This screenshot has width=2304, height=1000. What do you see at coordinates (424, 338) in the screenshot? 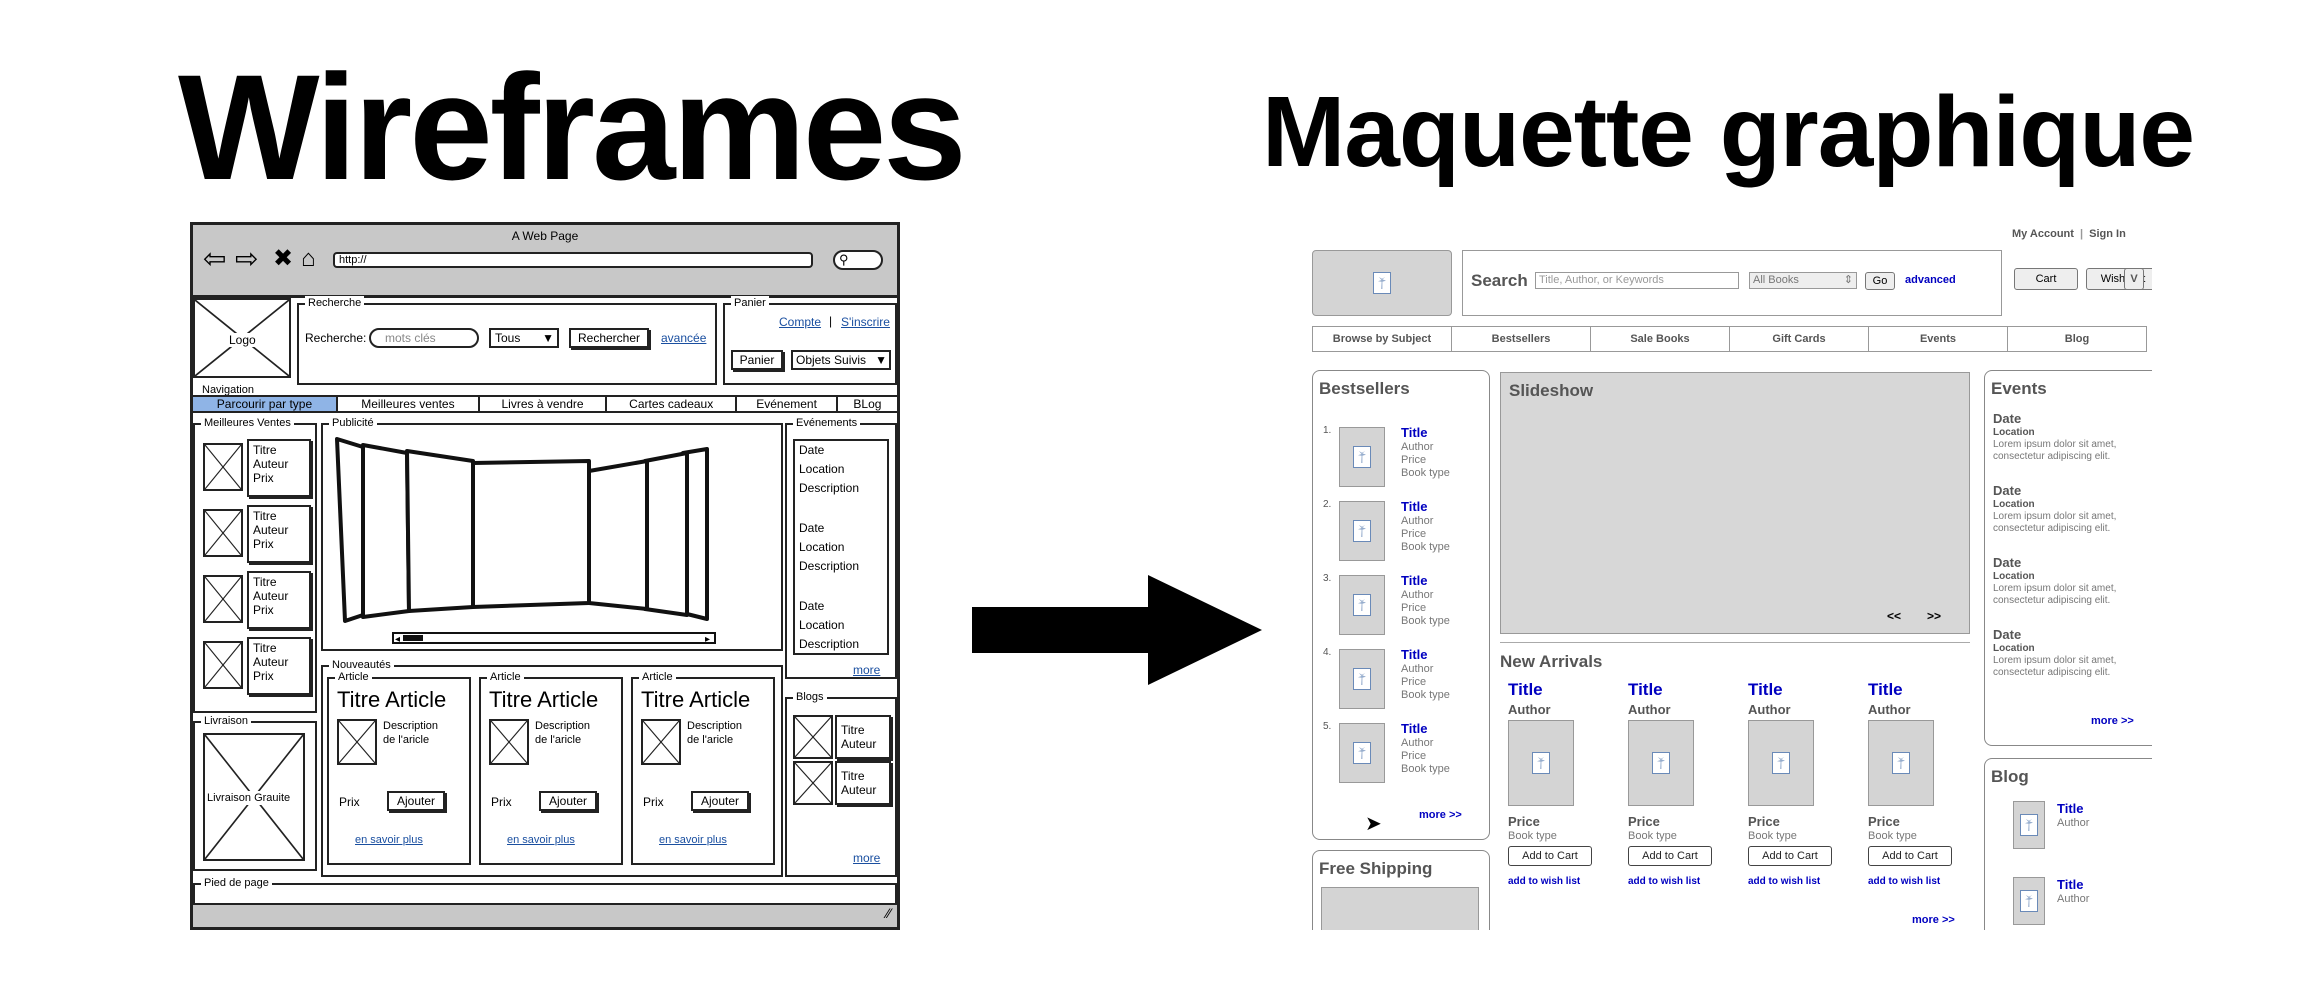
I see `wf-search-input: mots clés` at bounding box center [424, 338].